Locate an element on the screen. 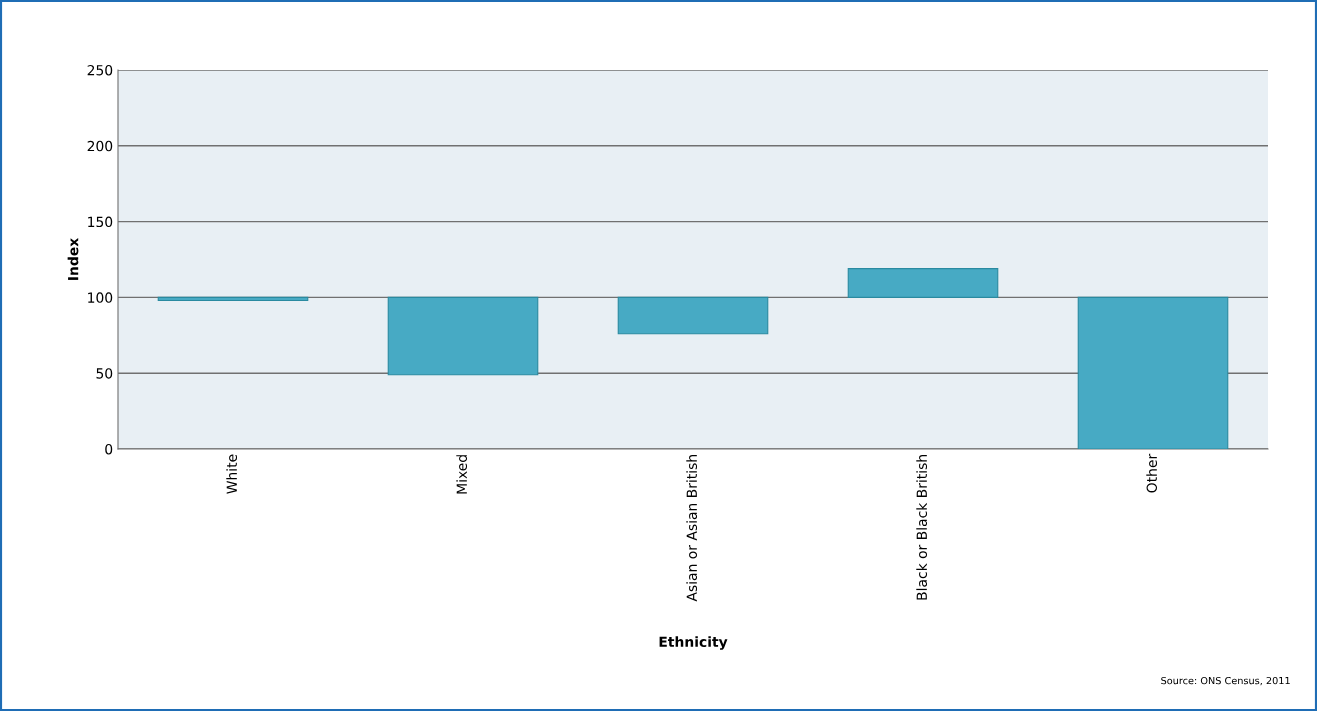  y-tick-label: 100 is located at coordinates (100, 297).